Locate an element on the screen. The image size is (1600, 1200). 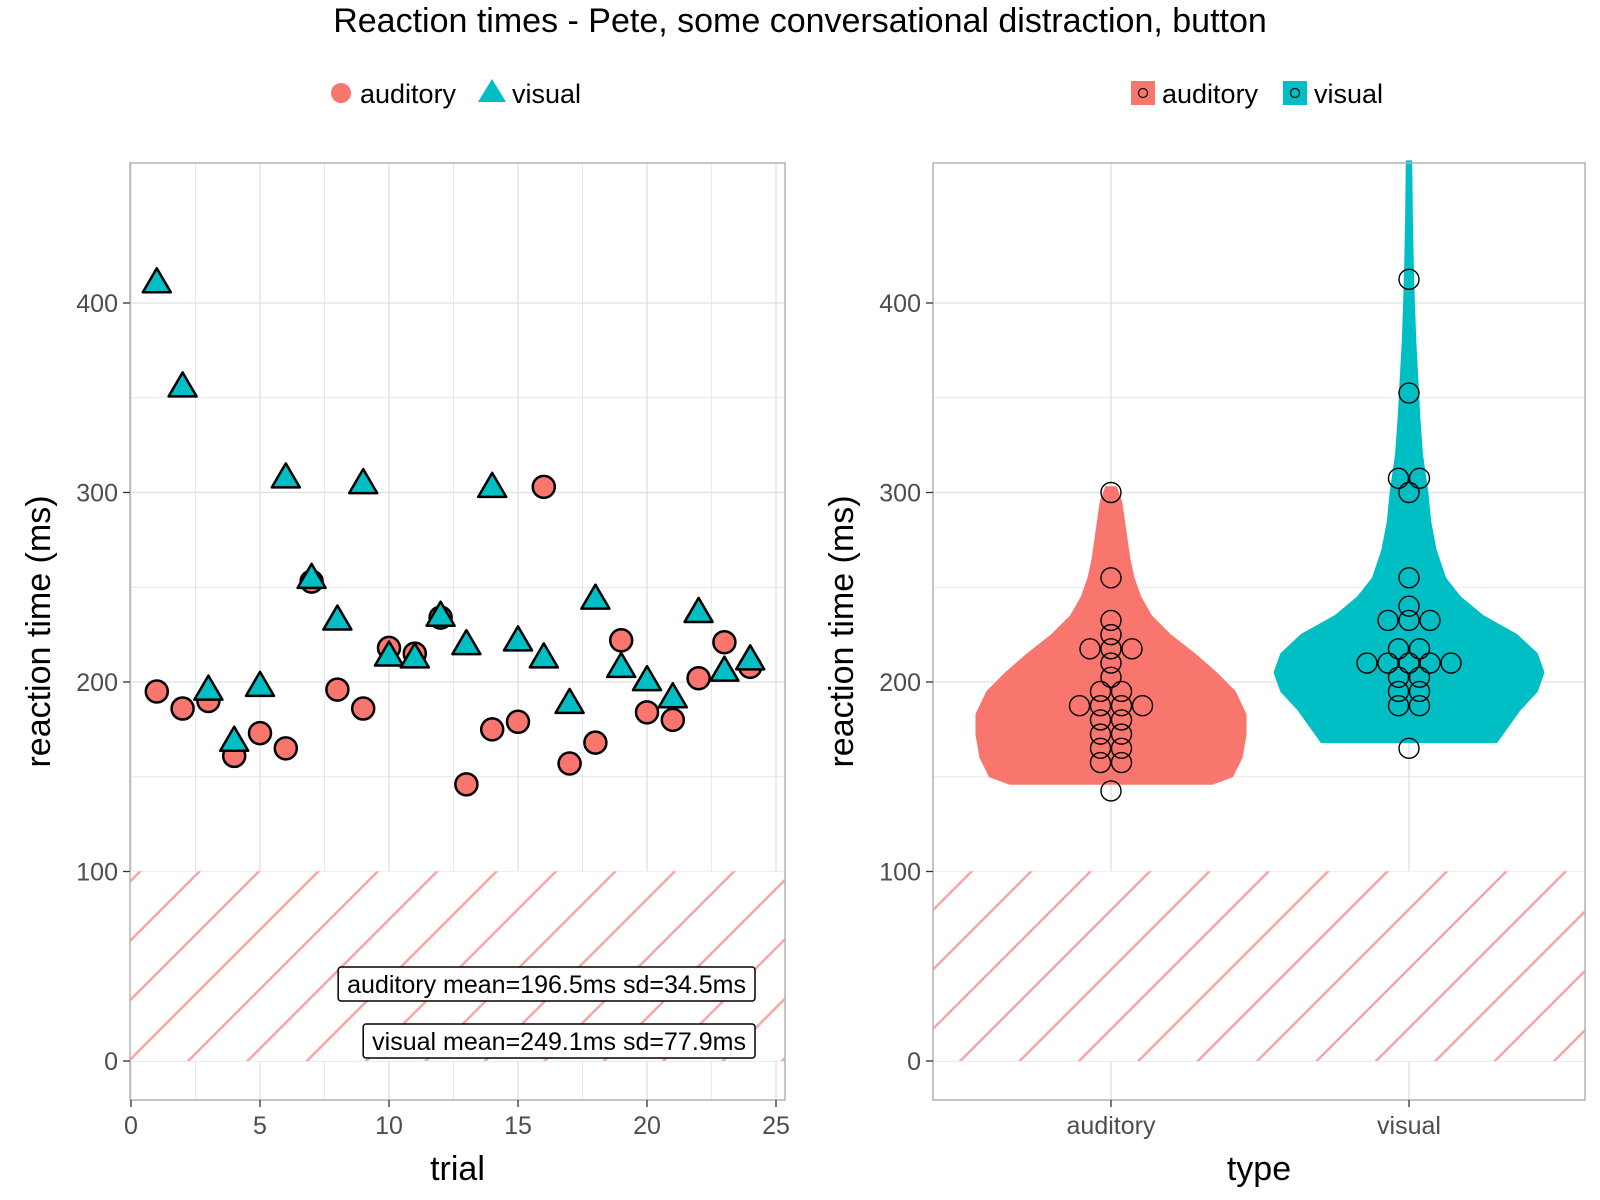
annotation-box is located at coordinates (546, 984).